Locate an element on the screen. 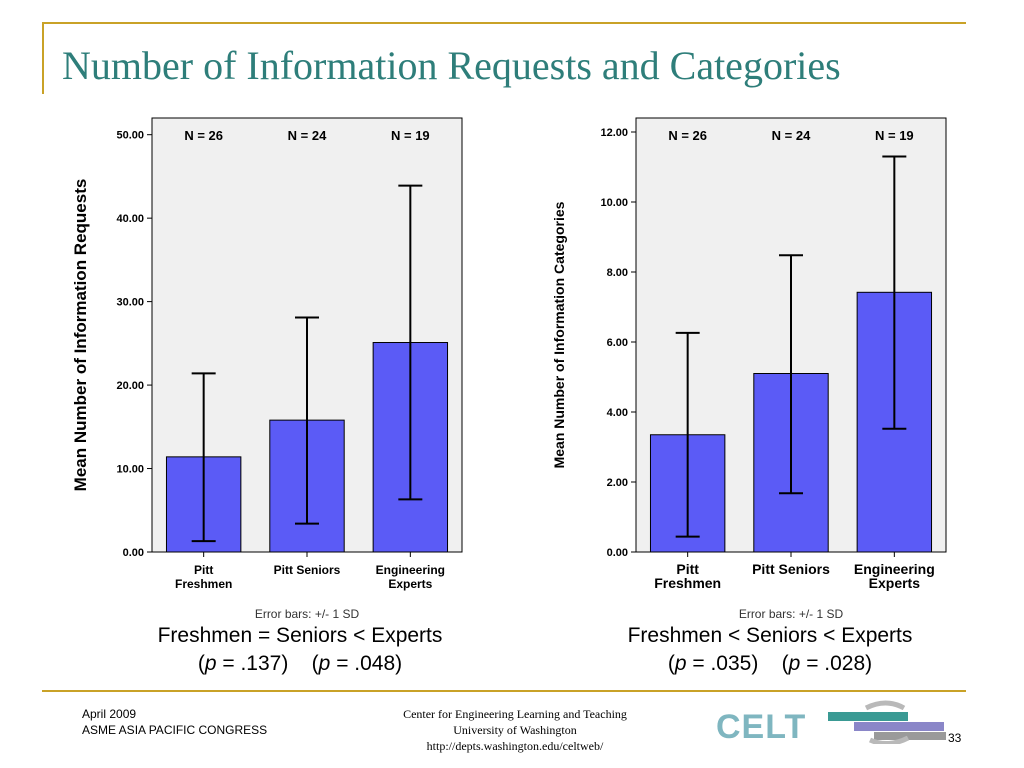 This screenshot has width=1024, height=768. caption-left-p2-open: ( is located at coordinates (315, 663).